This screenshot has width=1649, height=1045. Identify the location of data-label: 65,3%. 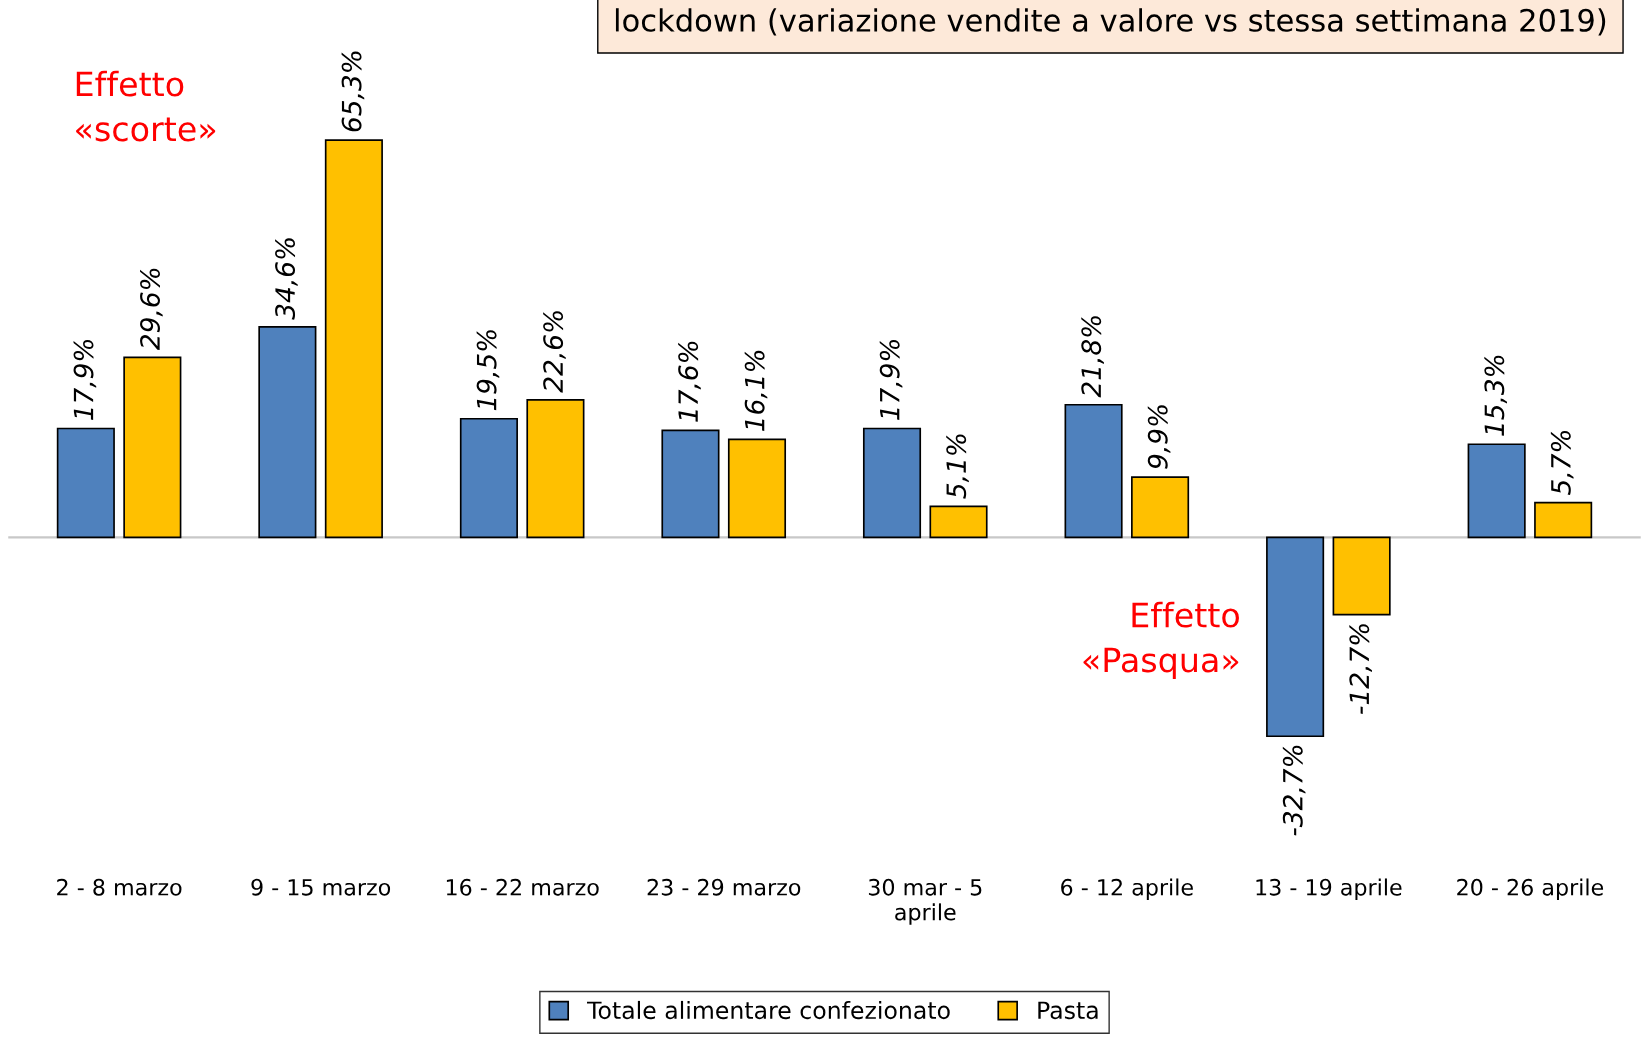
(353, 91).